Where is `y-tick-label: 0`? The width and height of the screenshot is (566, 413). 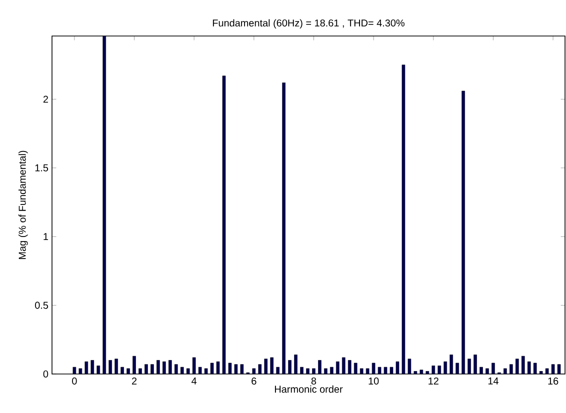
y-tick-label: 0 is located at coordinates (45, 374).